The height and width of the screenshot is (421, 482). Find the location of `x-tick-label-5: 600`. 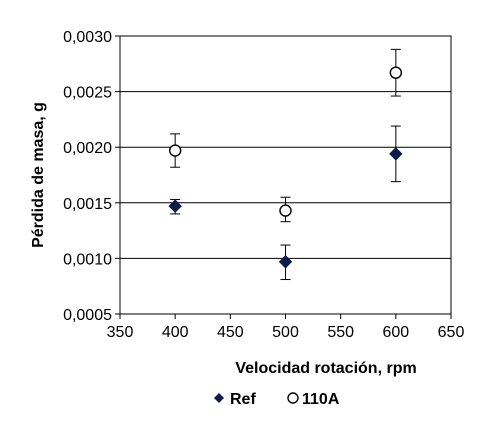

x-tick-label-5: 600 is located at coordinates (395, 332).